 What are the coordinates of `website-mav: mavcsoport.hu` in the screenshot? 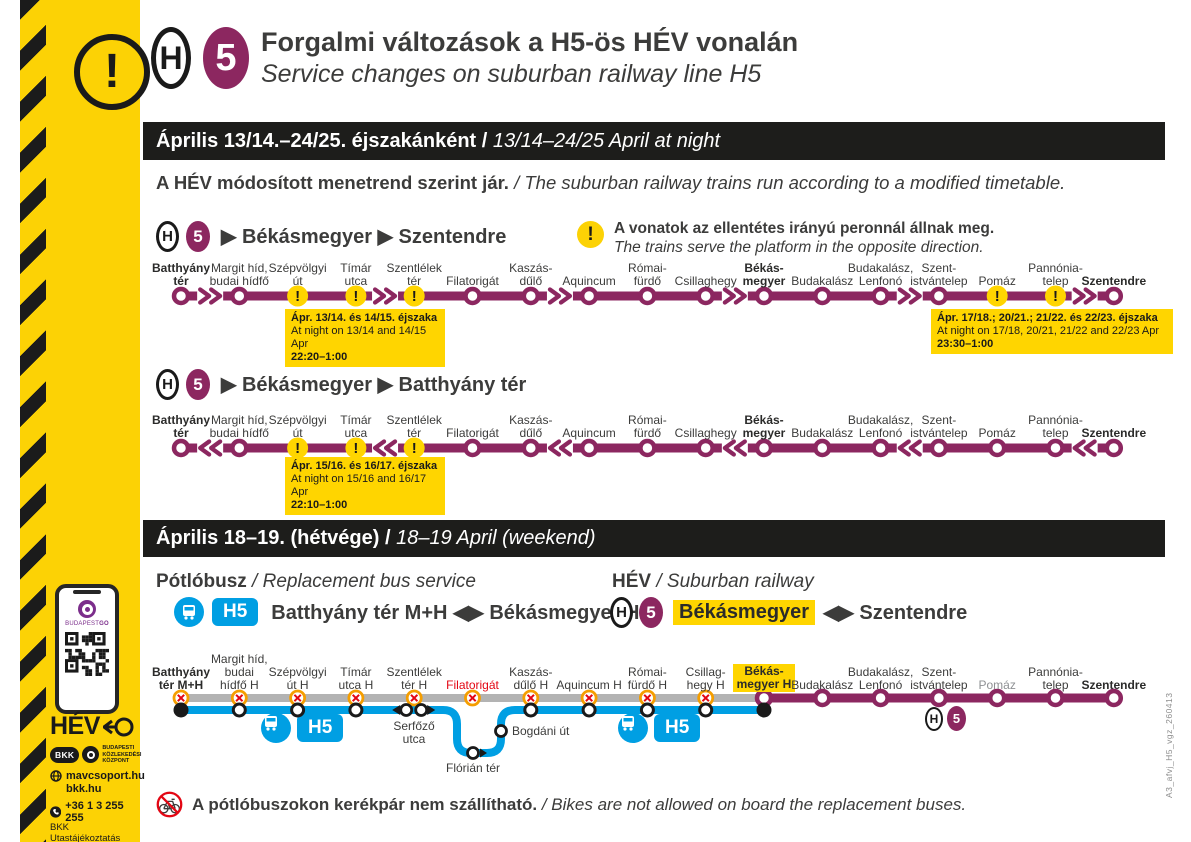 It's located at (105, 776).